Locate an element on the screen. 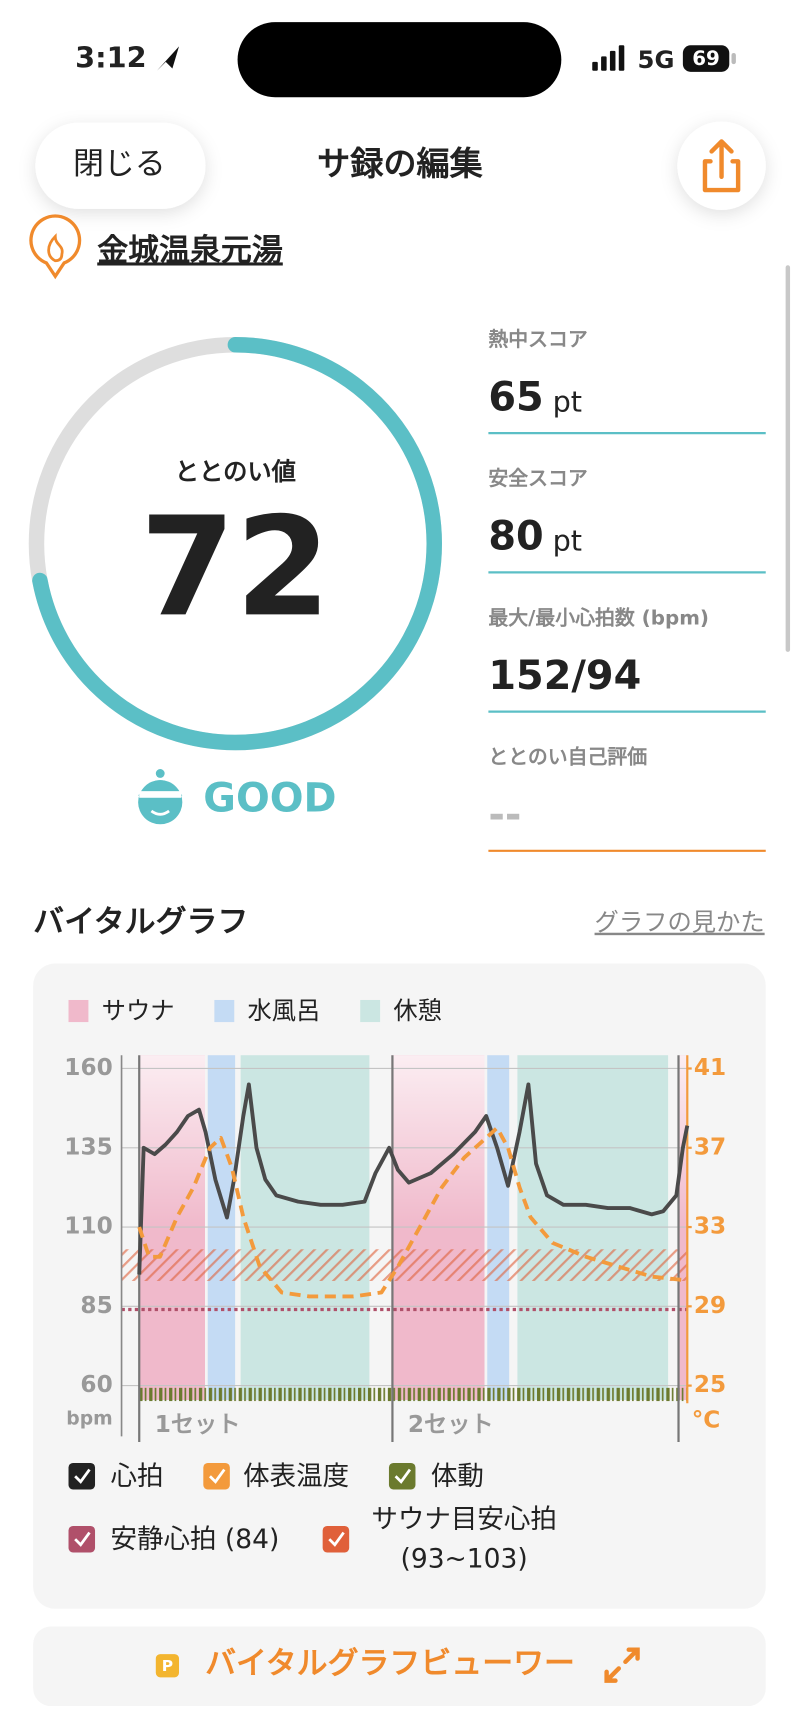 This screenshot has width=800, height=1734. stat-label: 安全スコア is located at coordinates (537, 478).